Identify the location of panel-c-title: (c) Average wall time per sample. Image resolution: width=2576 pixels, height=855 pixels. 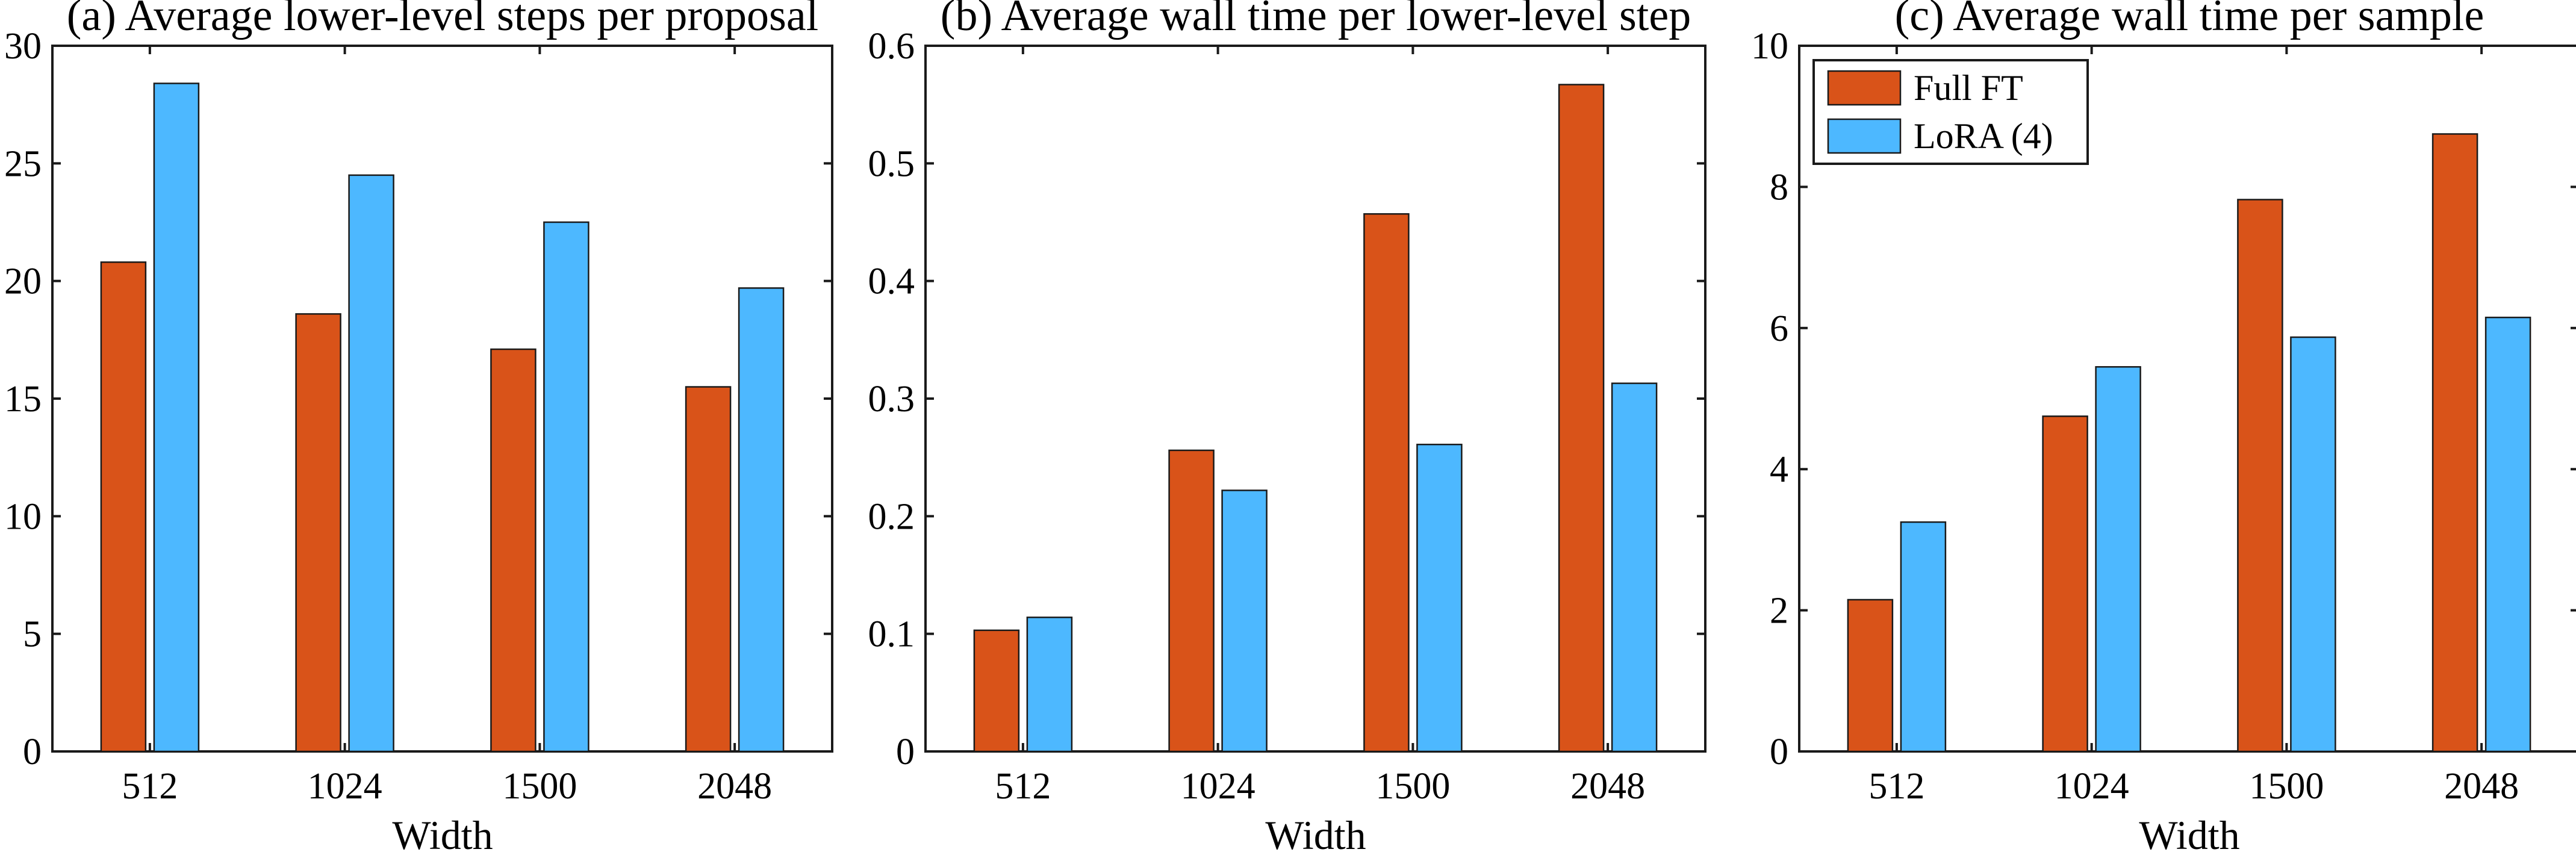
(2190, 20).